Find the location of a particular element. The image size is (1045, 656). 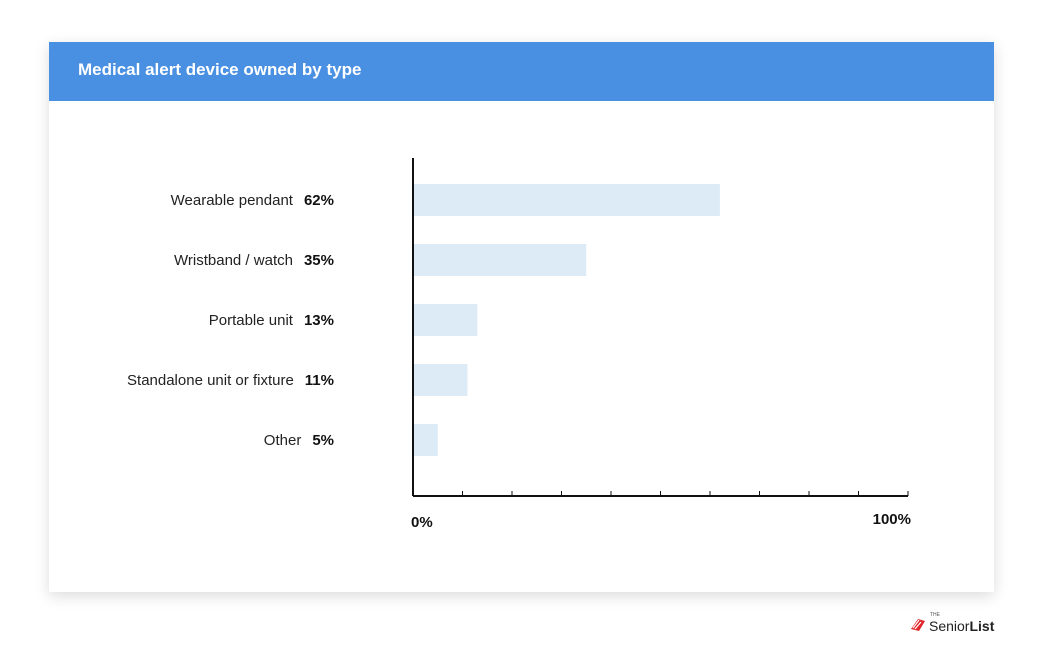

brand-name: SeniorList is located at coordinates (961, 626).